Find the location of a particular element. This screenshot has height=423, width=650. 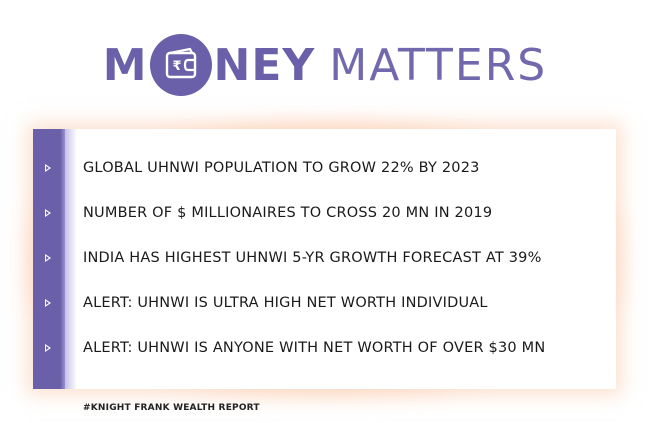

title-bold-start: M is located at coordinates (125, 65).